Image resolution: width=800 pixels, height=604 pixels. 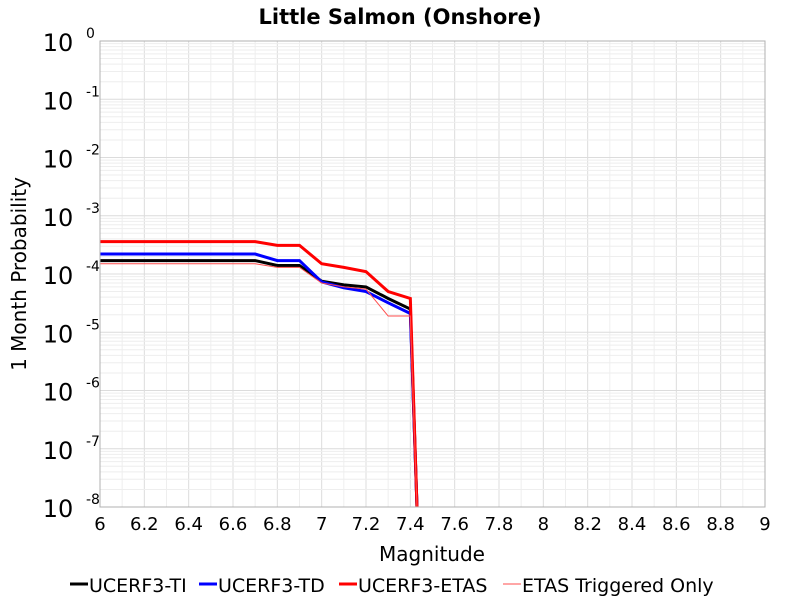 I want to click on x-tick-label: 6, so click(x=99, y=524).